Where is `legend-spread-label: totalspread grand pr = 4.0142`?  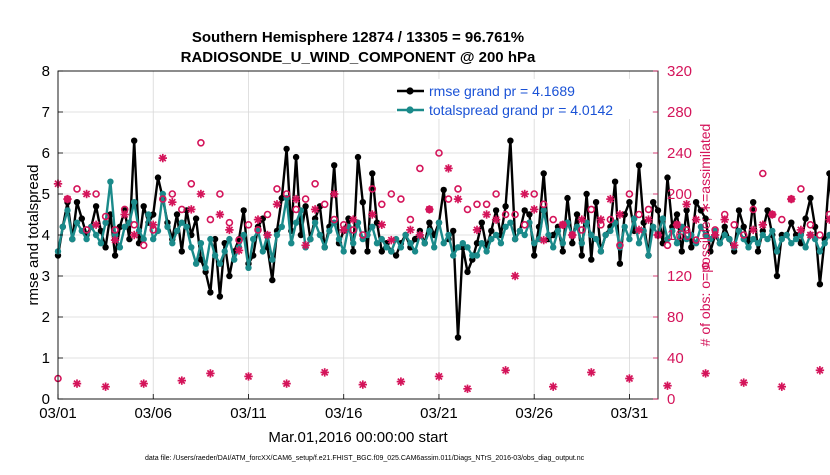
legend-spread-label: totalspread grand pr = 4.0142 is located at coordinates (521, 110).